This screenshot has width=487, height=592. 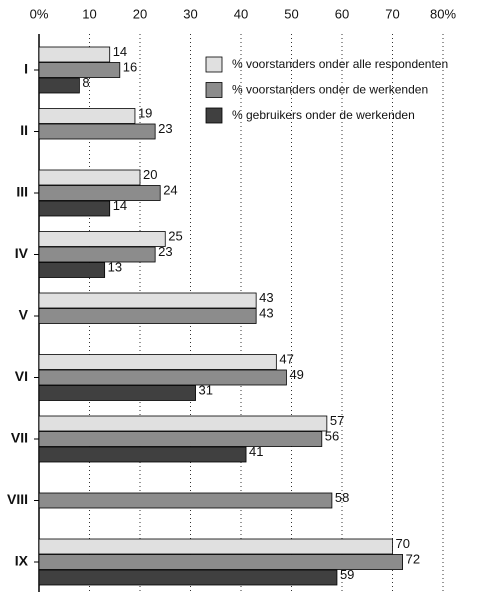 I want to click on y-tick-label: VII, so click(x=19, y=438).